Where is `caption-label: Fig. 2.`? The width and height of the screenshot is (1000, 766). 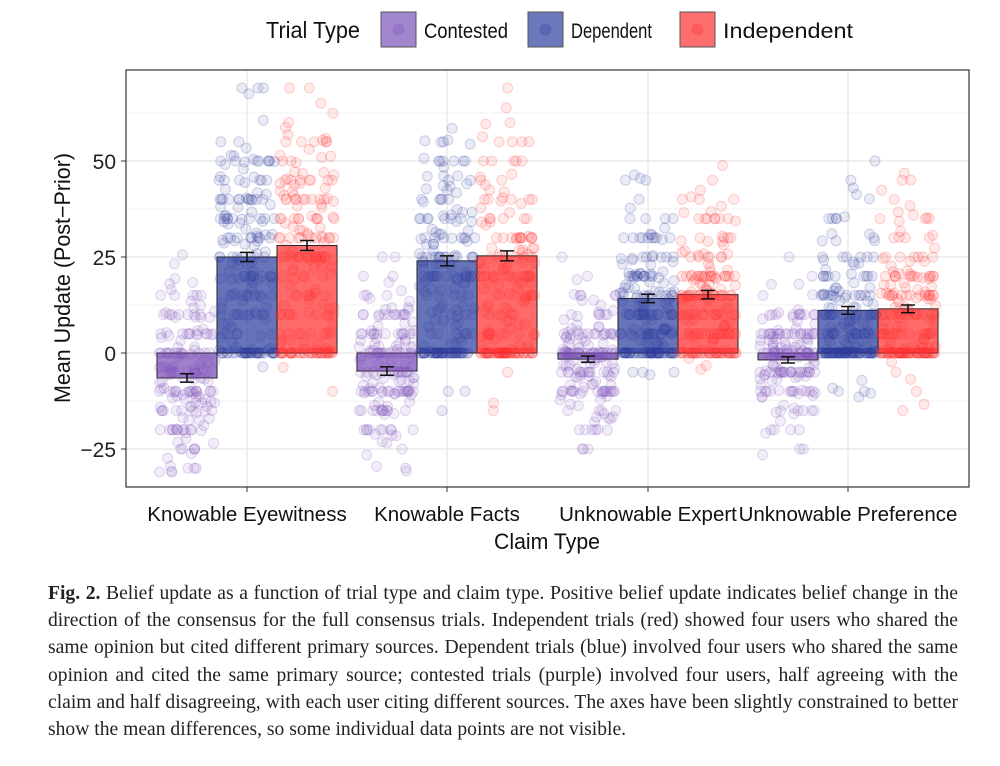
caption-label: Fig. 2. is located at coordinates (74, 593).